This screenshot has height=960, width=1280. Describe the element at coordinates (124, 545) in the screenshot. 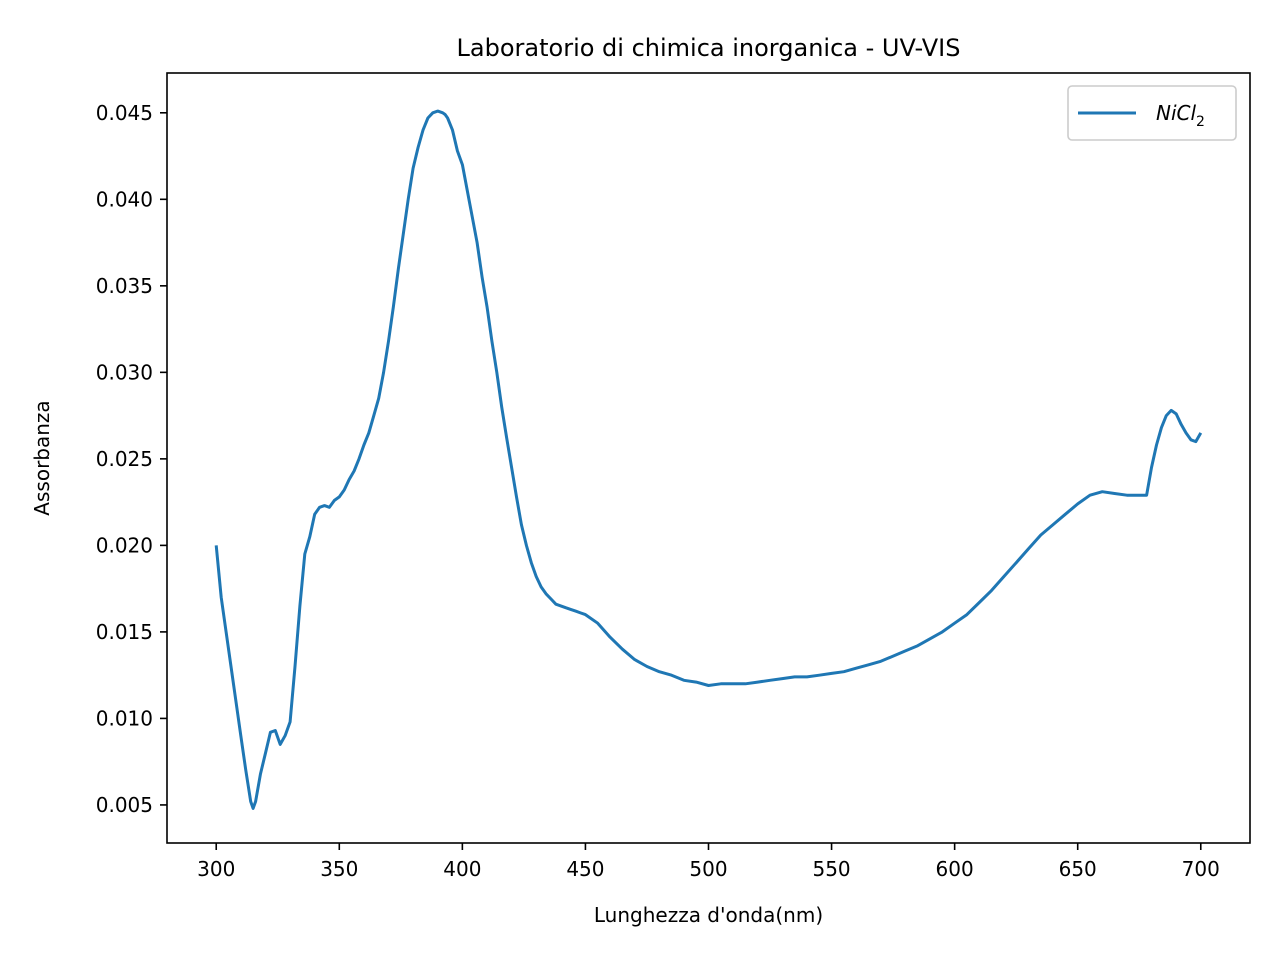

I see `y-tick-label: 0.020` at that location.